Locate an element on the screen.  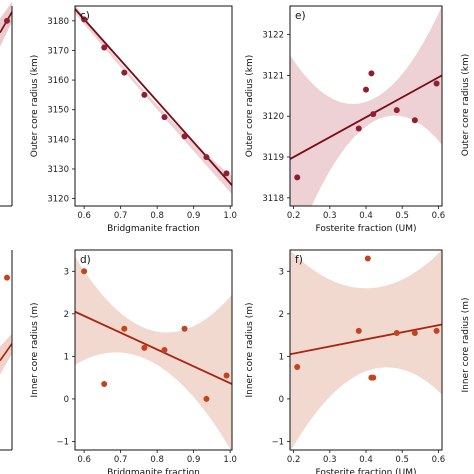
panel-e-x-tick-label: 0.3 is located at coordinates (330, 216).